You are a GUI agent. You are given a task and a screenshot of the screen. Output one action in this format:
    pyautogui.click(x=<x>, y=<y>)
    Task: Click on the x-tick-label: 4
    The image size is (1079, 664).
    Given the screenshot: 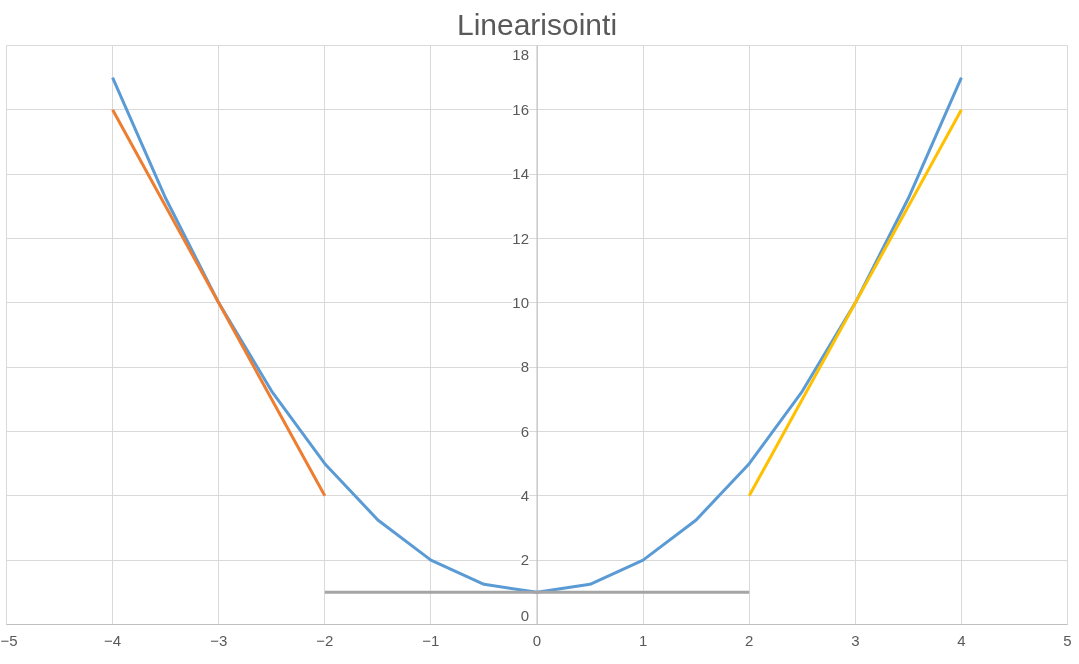 What is the action you would take?
    pyautogui.click(x=961, y=640)
    